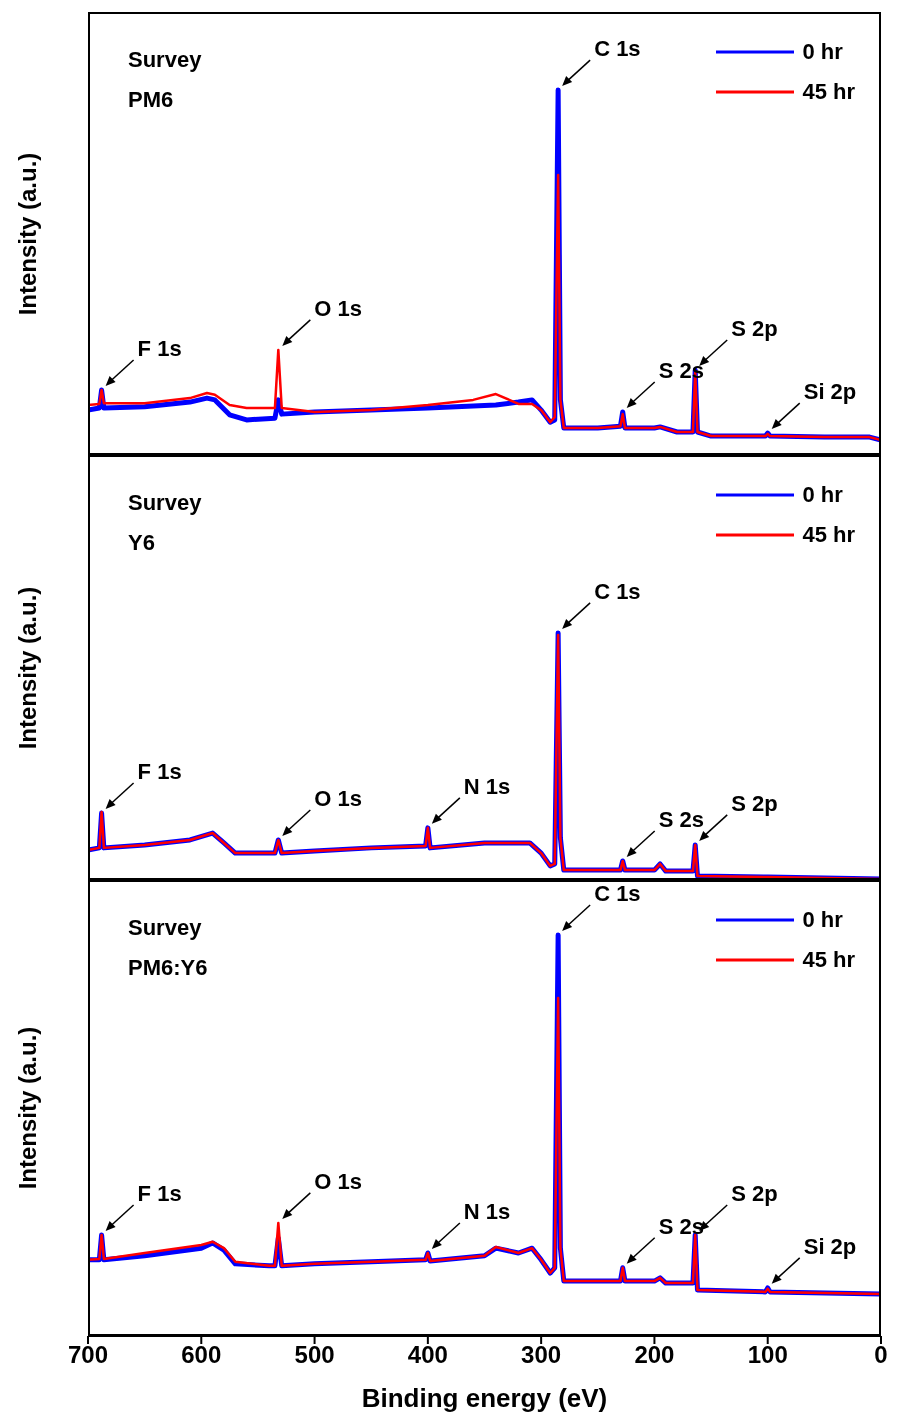  I want to click on text: PM6:Y6, so click(168, 968).